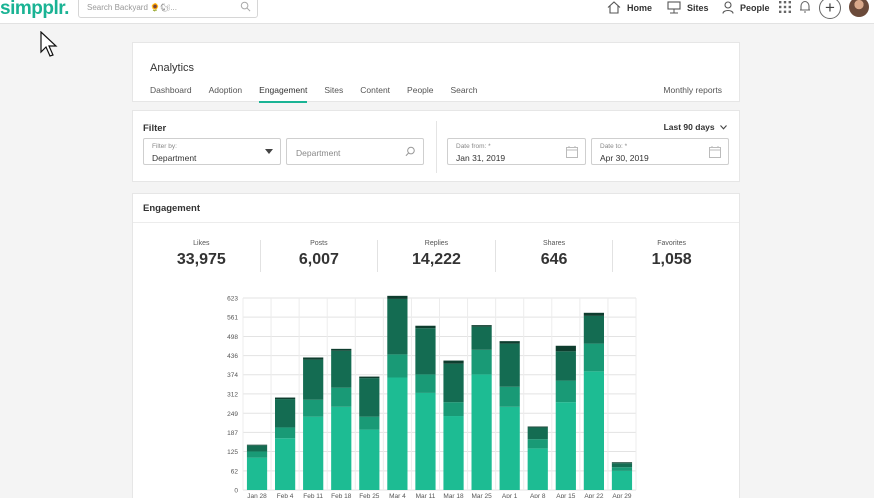 The width and height of the screenshot is (874, 498). I want to click on nav-home: Home, so click(629, 7).